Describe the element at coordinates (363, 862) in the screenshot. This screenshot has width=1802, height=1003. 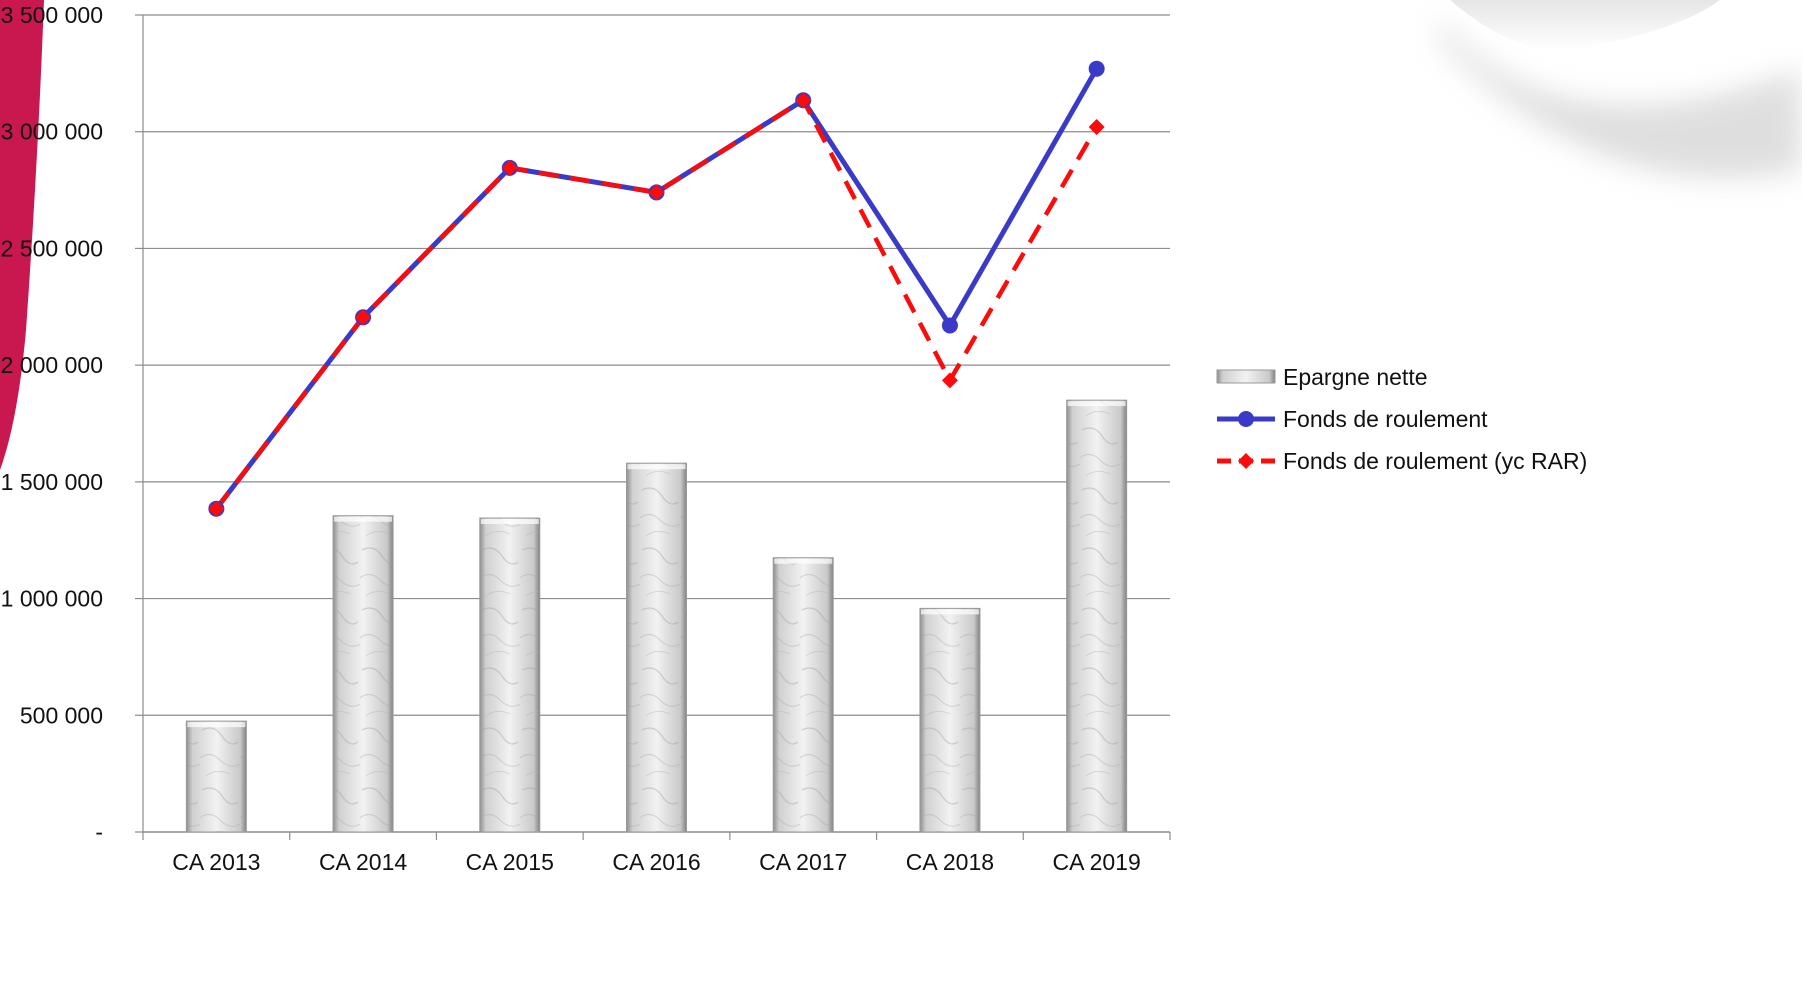
I see `x-tick-label: CA 2014` at that location.